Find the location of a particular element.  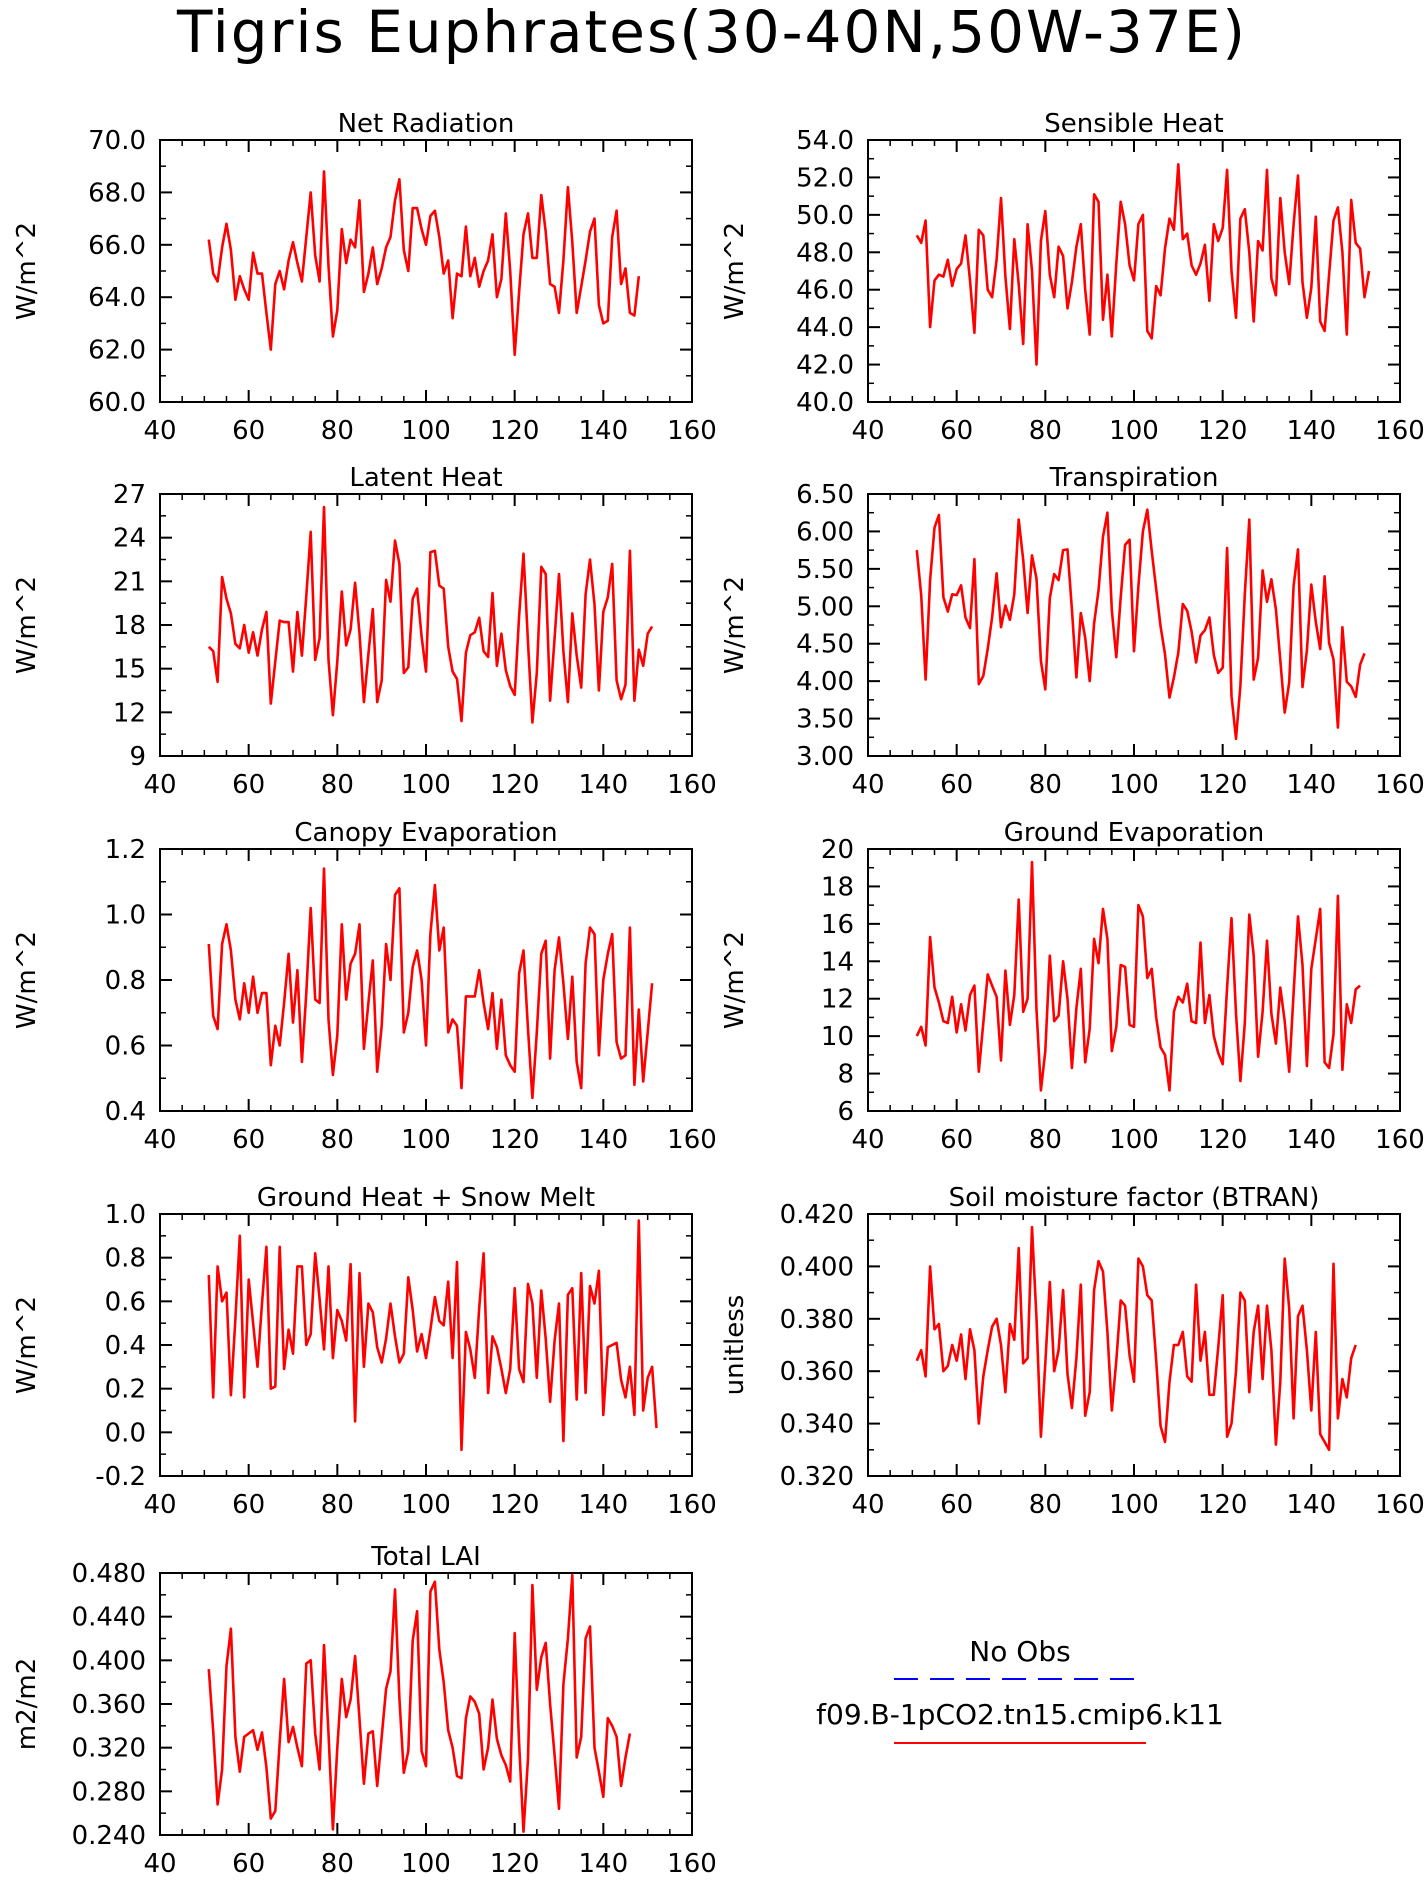

y-tick-label: 27 is located at coordinates (129, 495).